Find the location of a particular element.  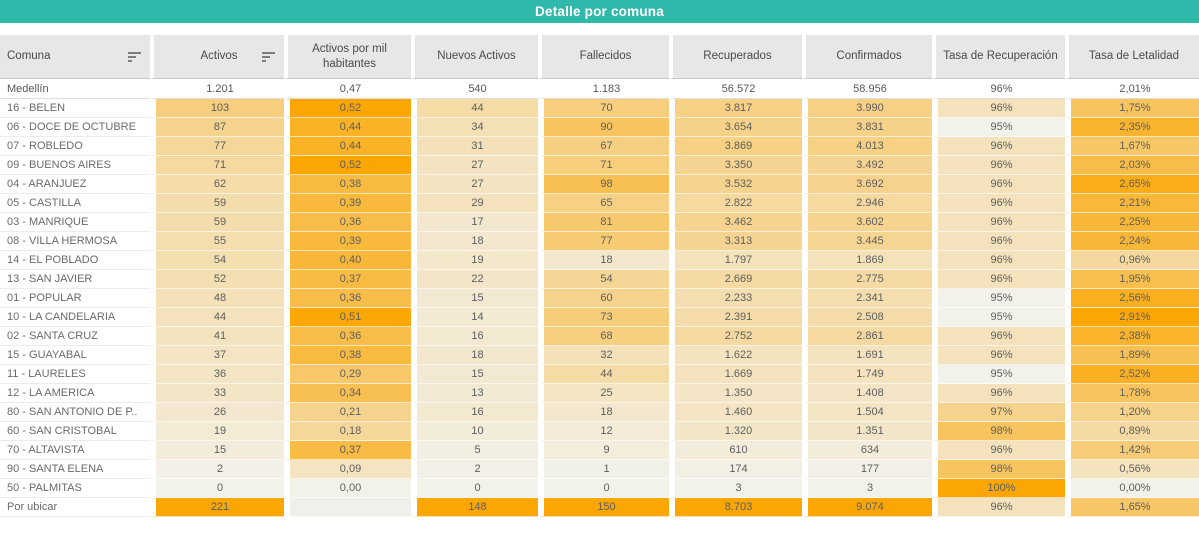

cell-activos_mil: 0,18 is located at coordinates (347, 431).